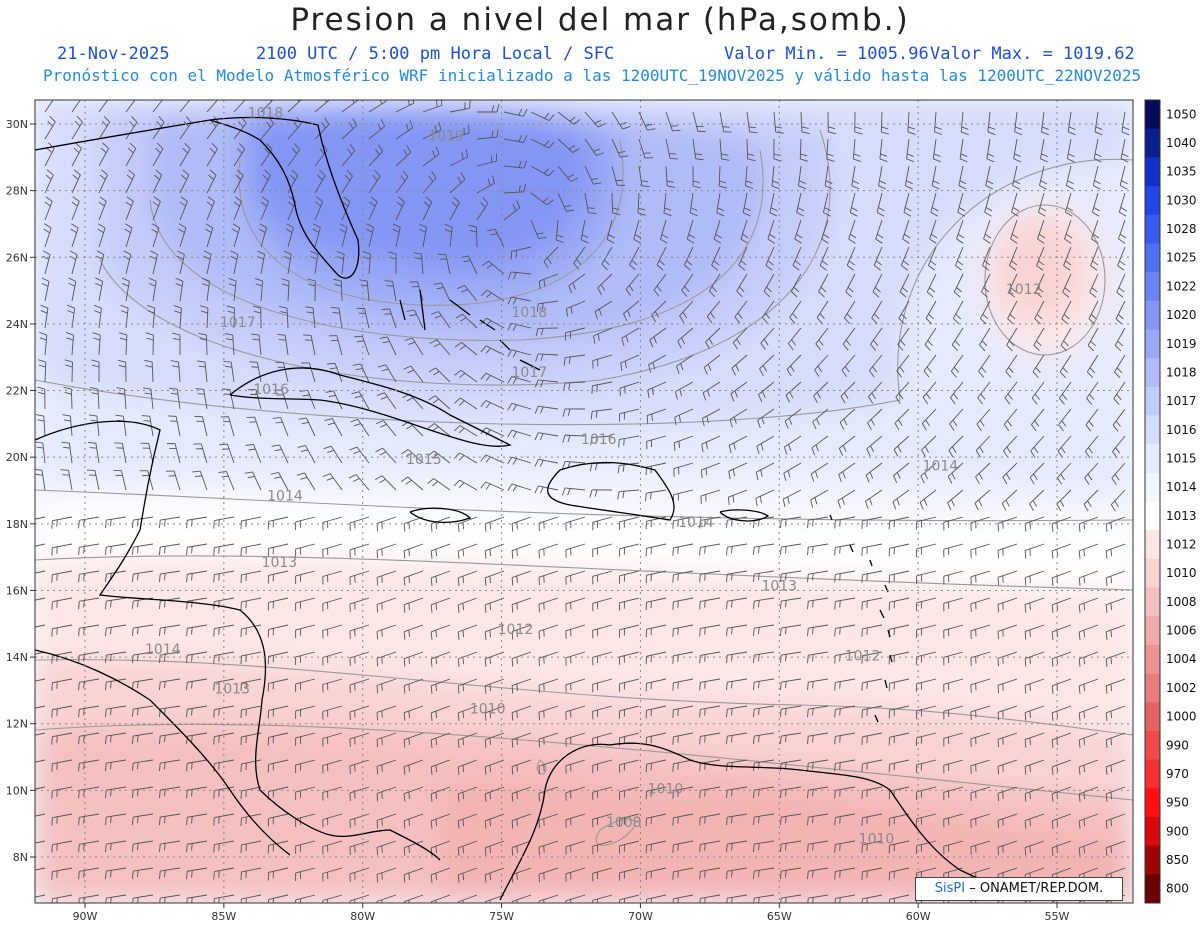 The height and width of the screenshot is (931, 1200). Describe the element at coordinates (113, 54) in the screenshot. I see `valid-date: 21-Nov-2025` at that location.